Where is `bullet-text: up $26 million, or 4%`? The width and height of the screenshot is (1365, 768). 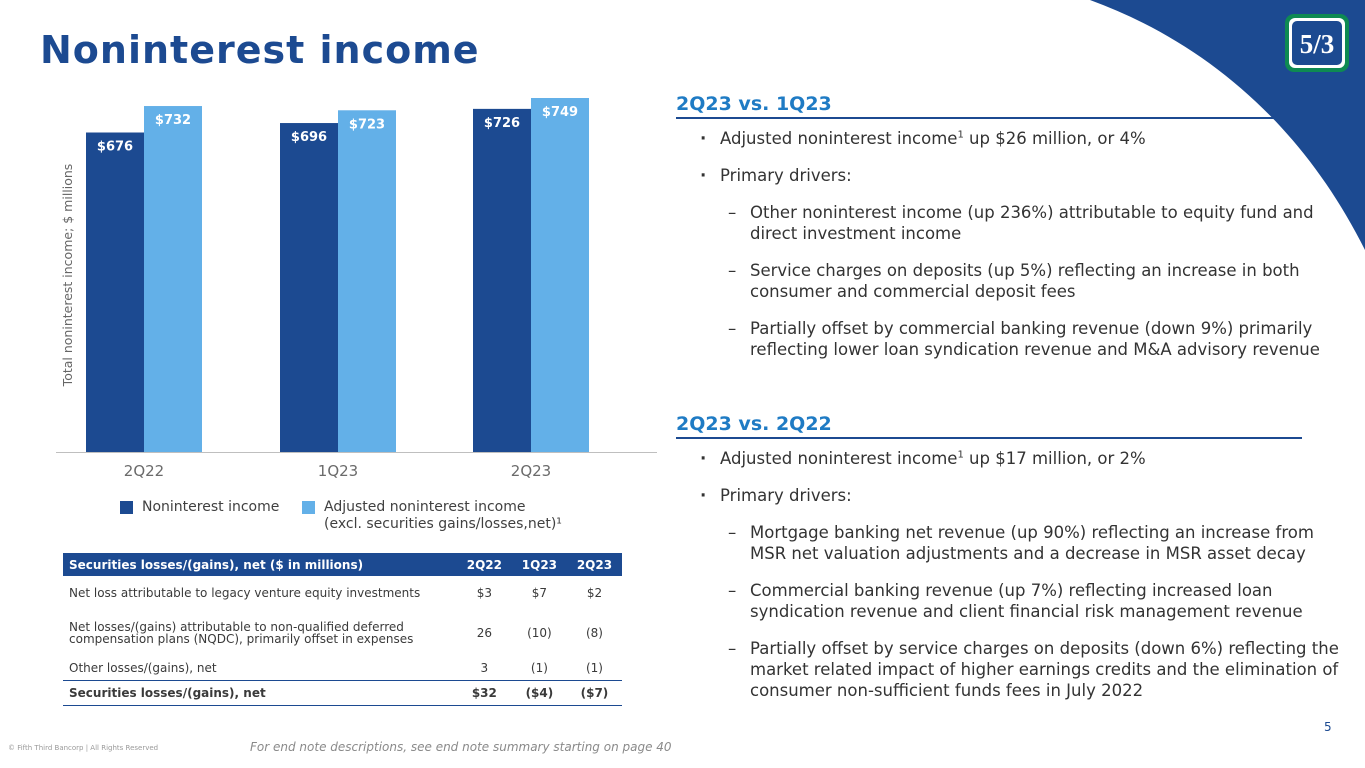 bullet-text: up $26 million, or 4% is located at coordinates (1054, 138).